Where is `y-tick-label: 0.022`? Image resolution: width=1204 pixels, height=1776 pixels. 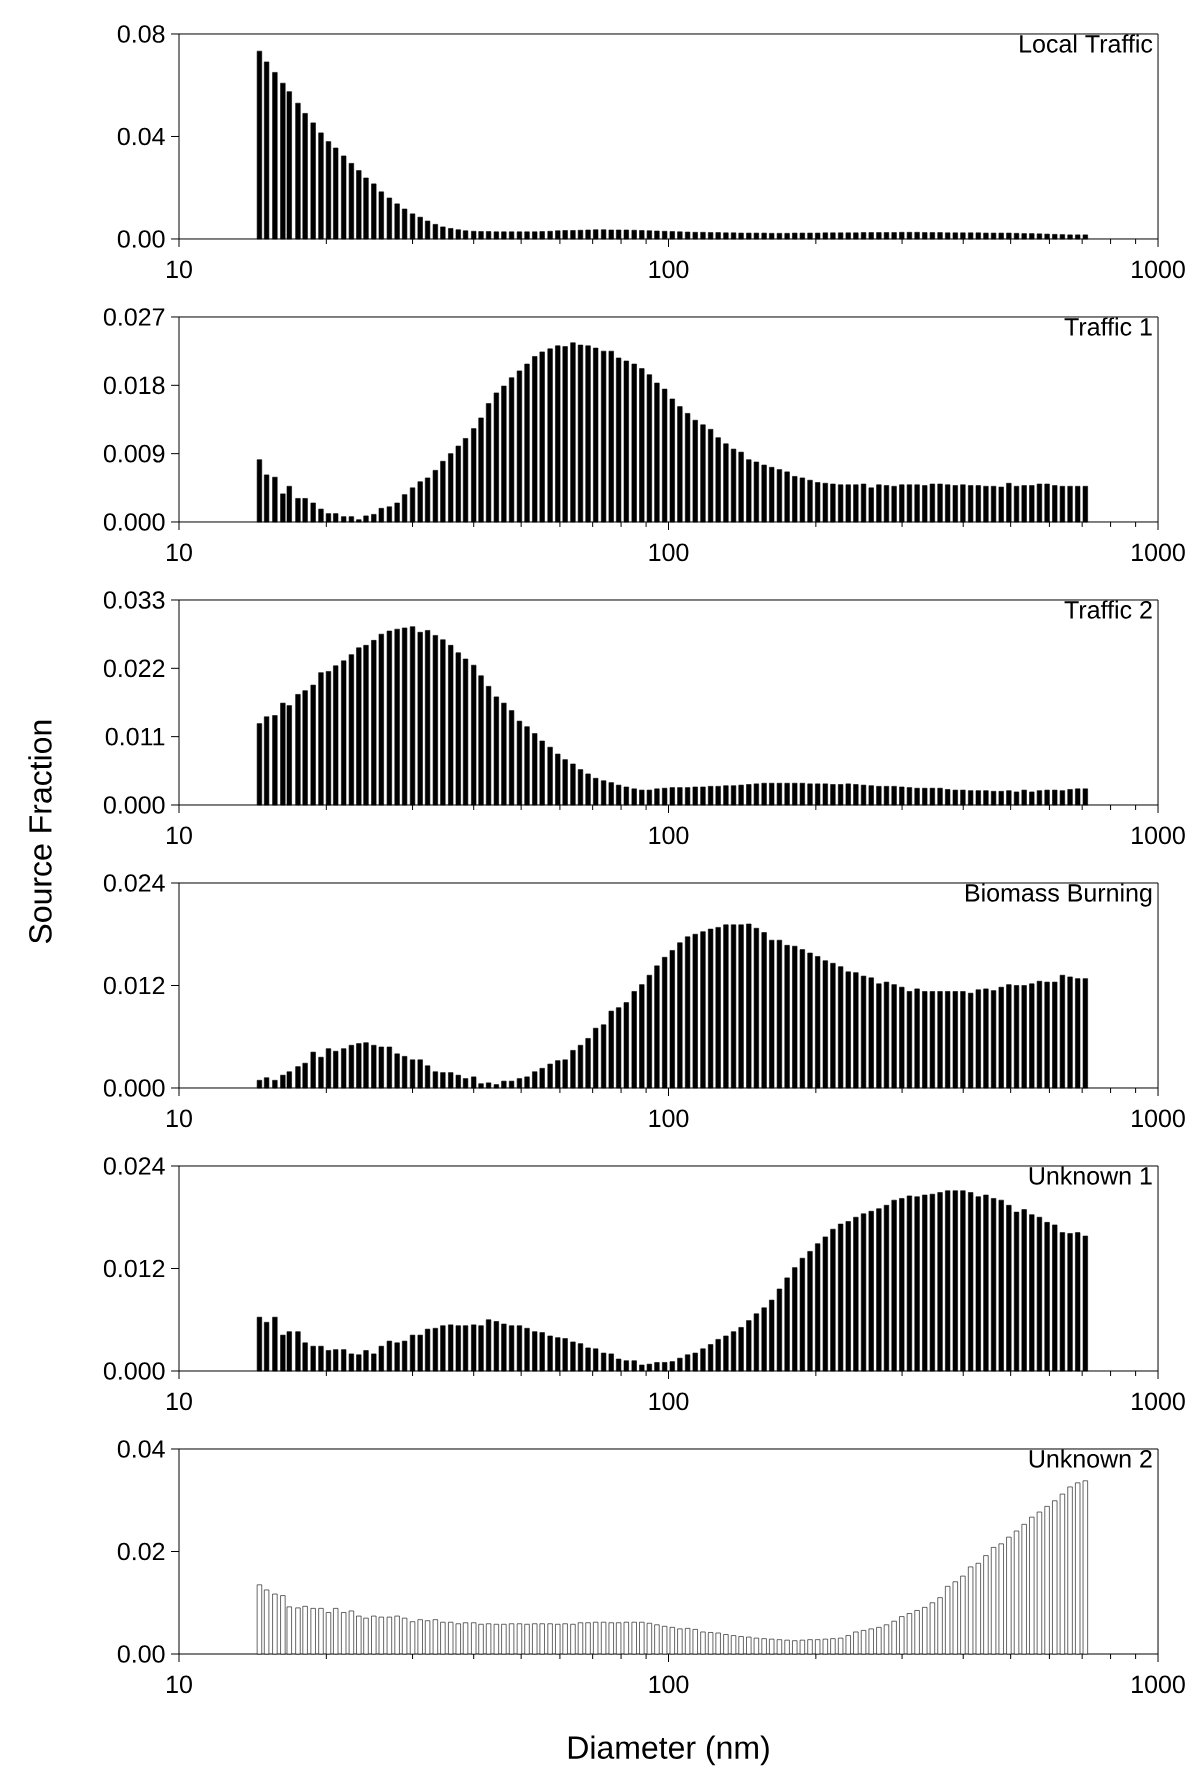
y-tick-label: 0.022 is located at coordinates (134, 668).